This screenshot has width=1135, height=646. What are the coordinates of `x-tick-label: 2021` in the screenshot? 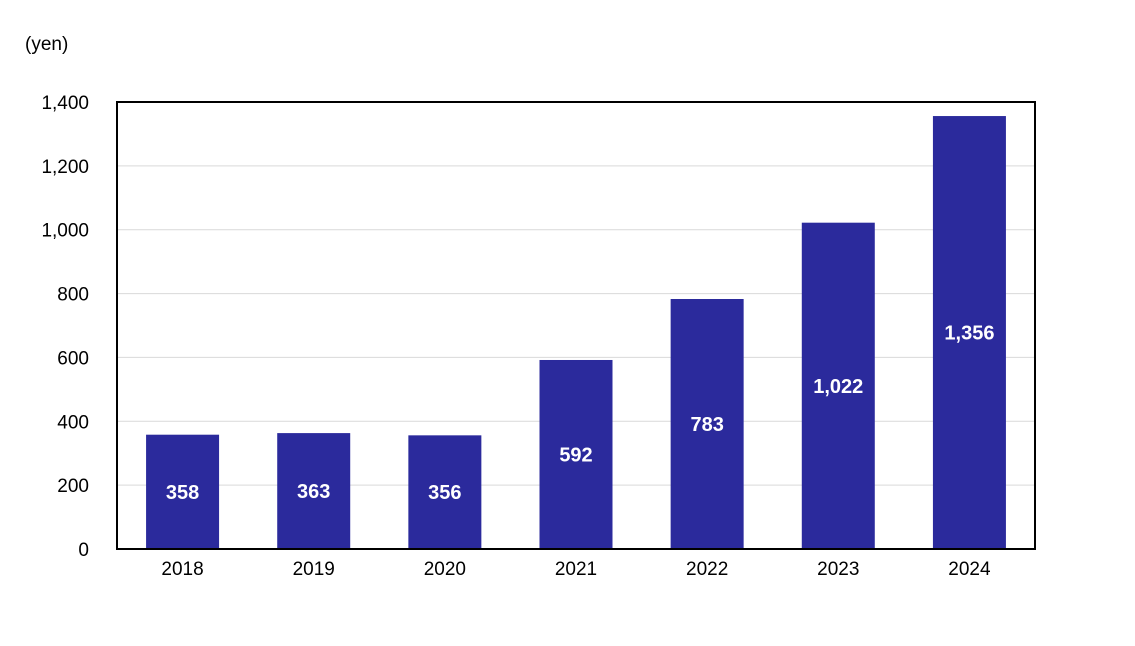 It's located at (576, 569).